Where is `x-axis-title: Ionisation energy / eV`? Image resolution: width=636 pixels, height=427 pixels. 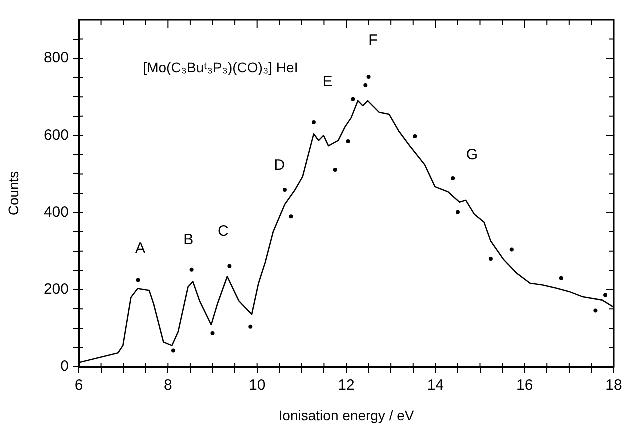
x-axis-title: Ionisation energy / eV is located at coordinates (346, 415).